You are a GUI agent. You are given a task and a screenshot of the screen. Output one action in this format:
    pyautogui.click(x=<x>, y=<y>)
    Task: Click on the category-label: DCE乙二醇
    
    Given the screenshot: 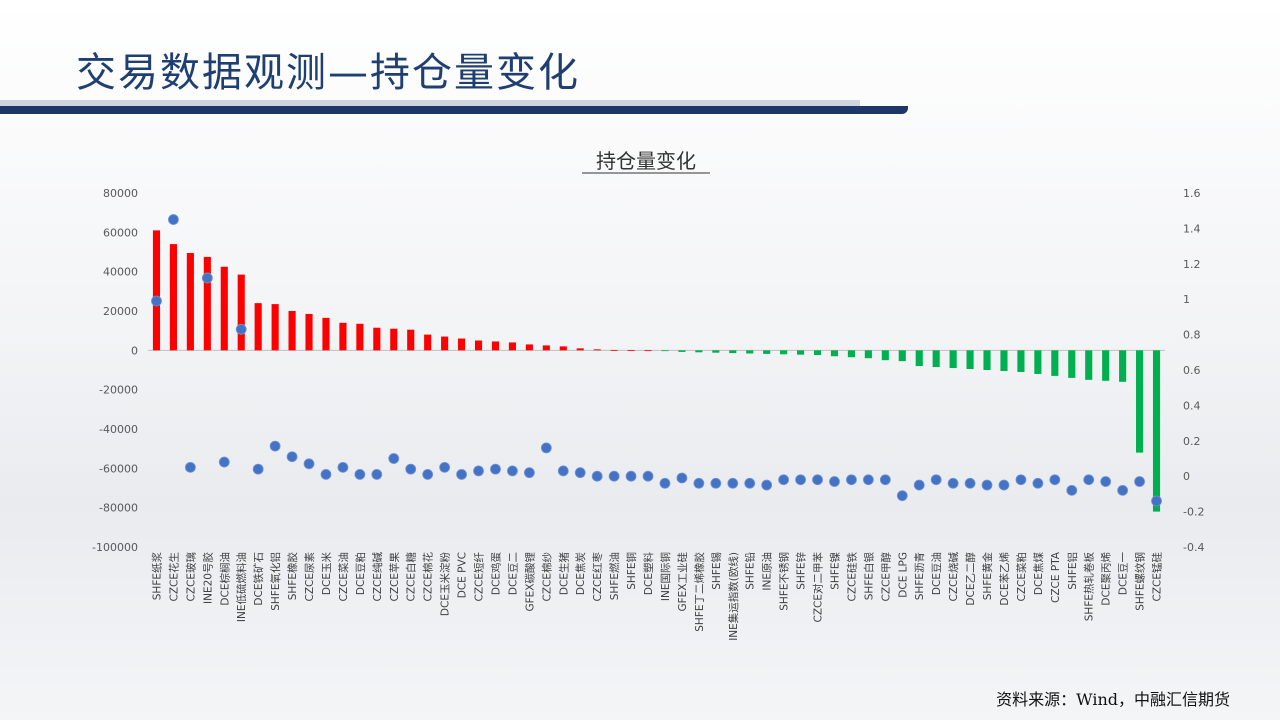 What is the action you would take?
    pyautogui.click(x=970, y=579)
    